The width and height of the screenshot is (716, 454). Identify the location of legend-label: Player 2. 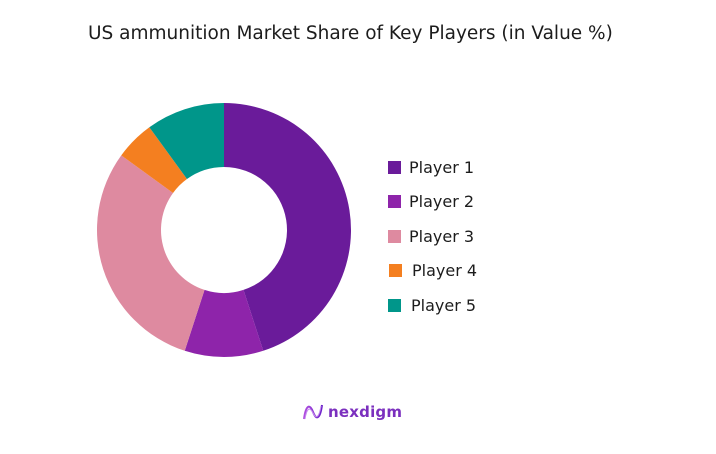
(442, 202).